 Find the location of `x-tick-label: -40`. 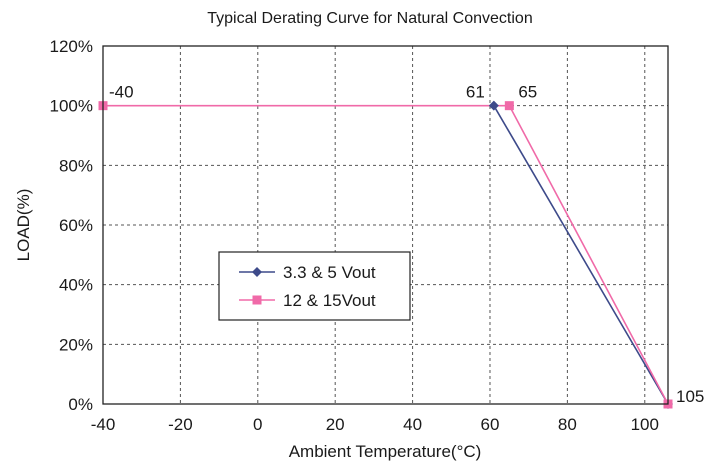

x-tick-label: -40 is located at coordinates (103, 424).